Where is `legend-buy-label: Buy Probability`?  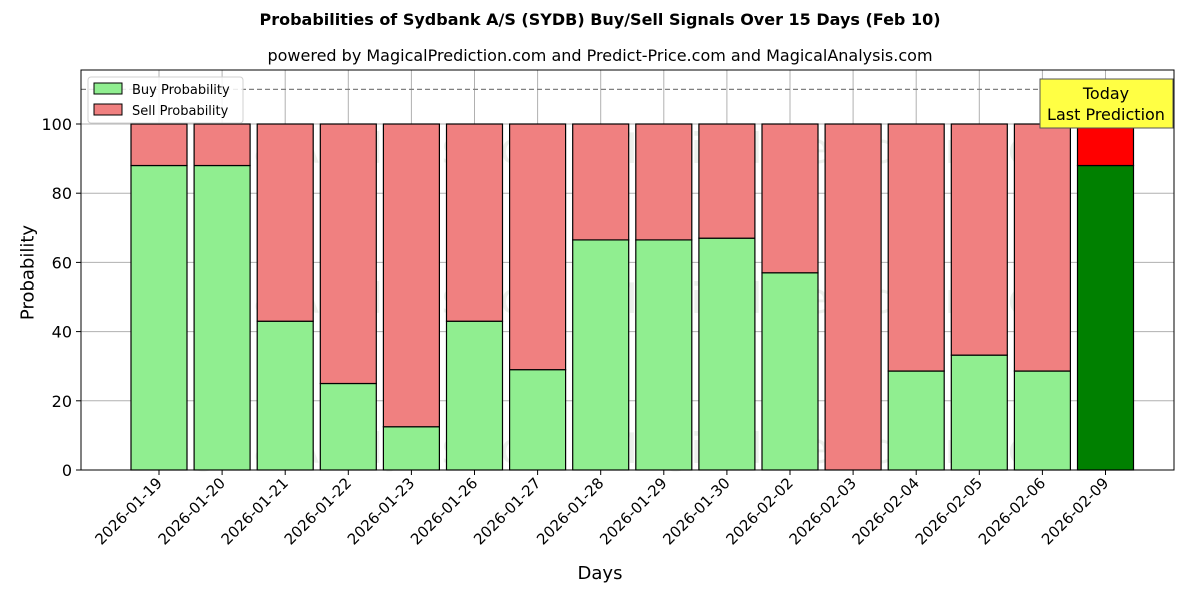 legend-buy-label: Buy Probability is located at coordinates (181, 90).